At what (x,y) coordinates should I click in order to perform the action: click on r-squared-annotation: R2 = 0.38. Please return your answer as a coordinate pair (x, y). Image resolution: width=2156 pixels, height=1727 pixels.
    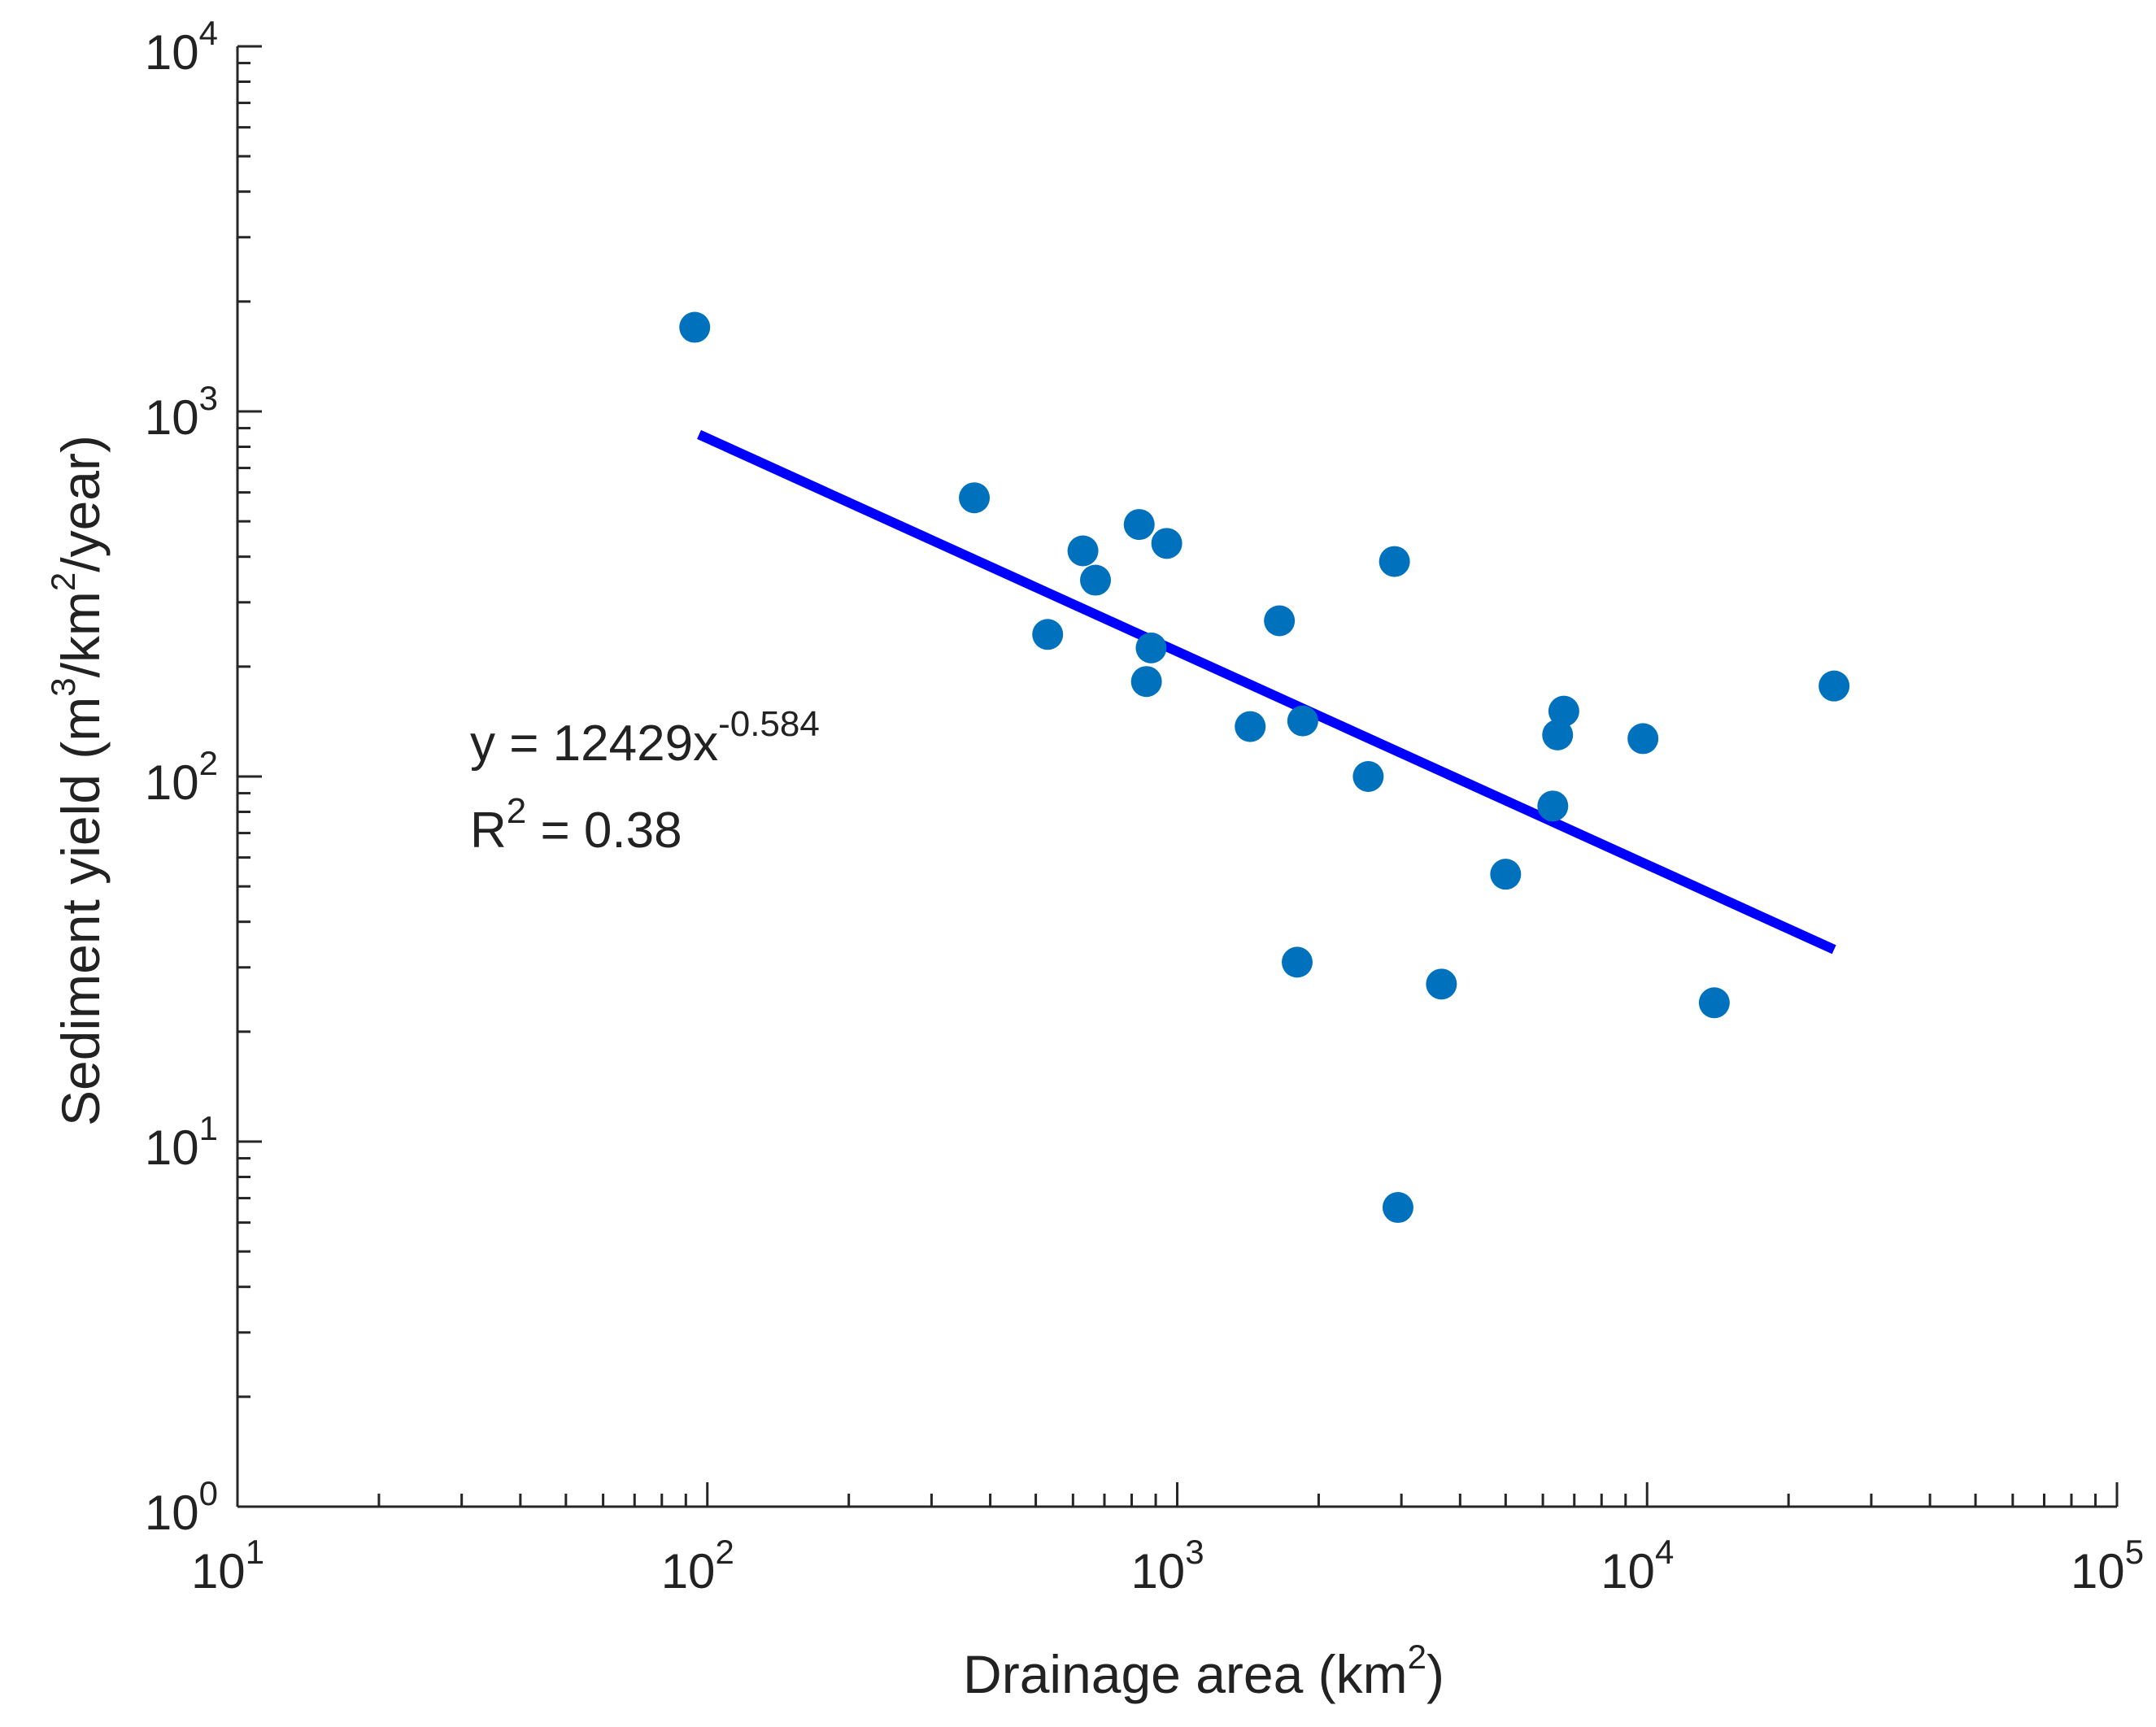
    Looking at the image, I should click on (576, 825).